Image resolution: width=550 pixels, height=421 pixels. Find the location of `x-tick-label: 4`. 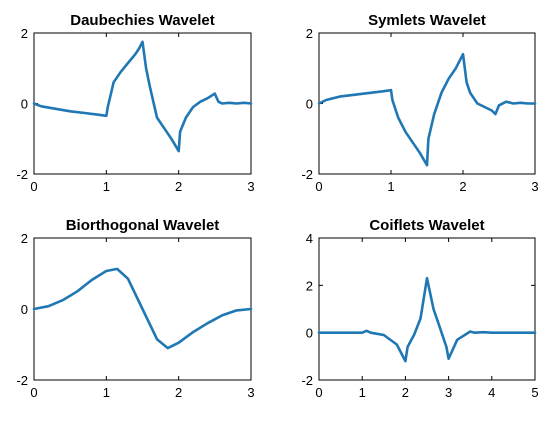

x-tick-label: 4 is located at coordinates (491, 392).